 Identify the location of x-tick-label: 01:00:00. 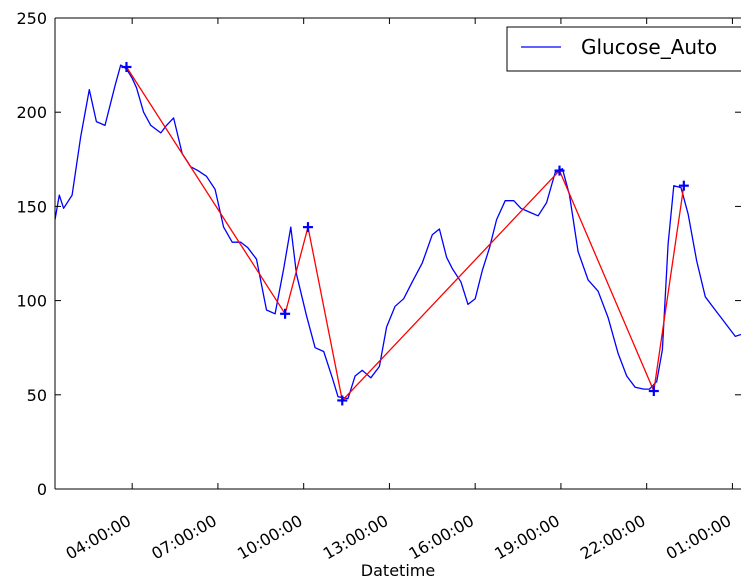
(699, 537).